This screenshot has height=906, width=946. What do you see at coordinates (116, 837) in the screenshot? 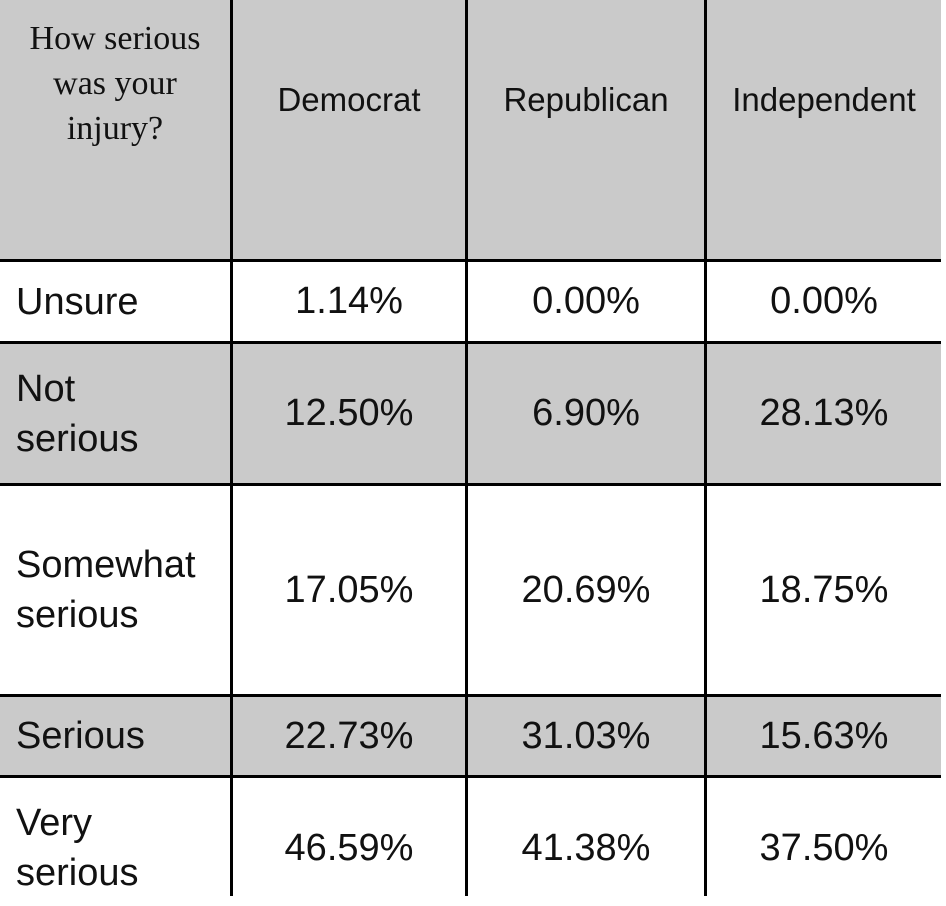
I see `row-label-very-serious: Very serious` at bounding box center [116, 837].